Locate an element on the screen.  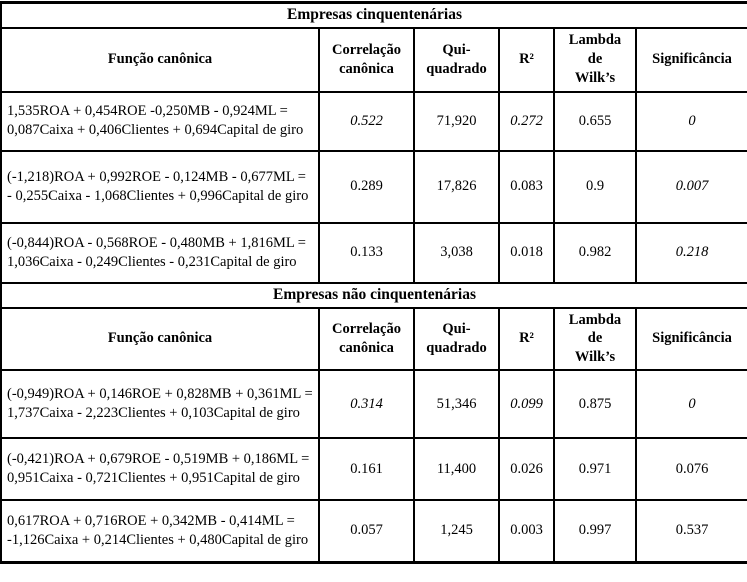
cell-correlacao-canonica: 0.161 is located at coordinates (366, 469).